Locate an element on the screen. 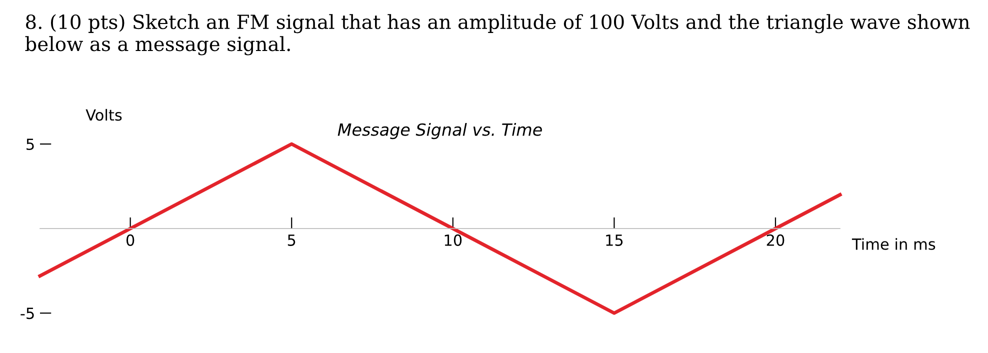  x-tick-label: 5 is located at coordinates (292, 240).